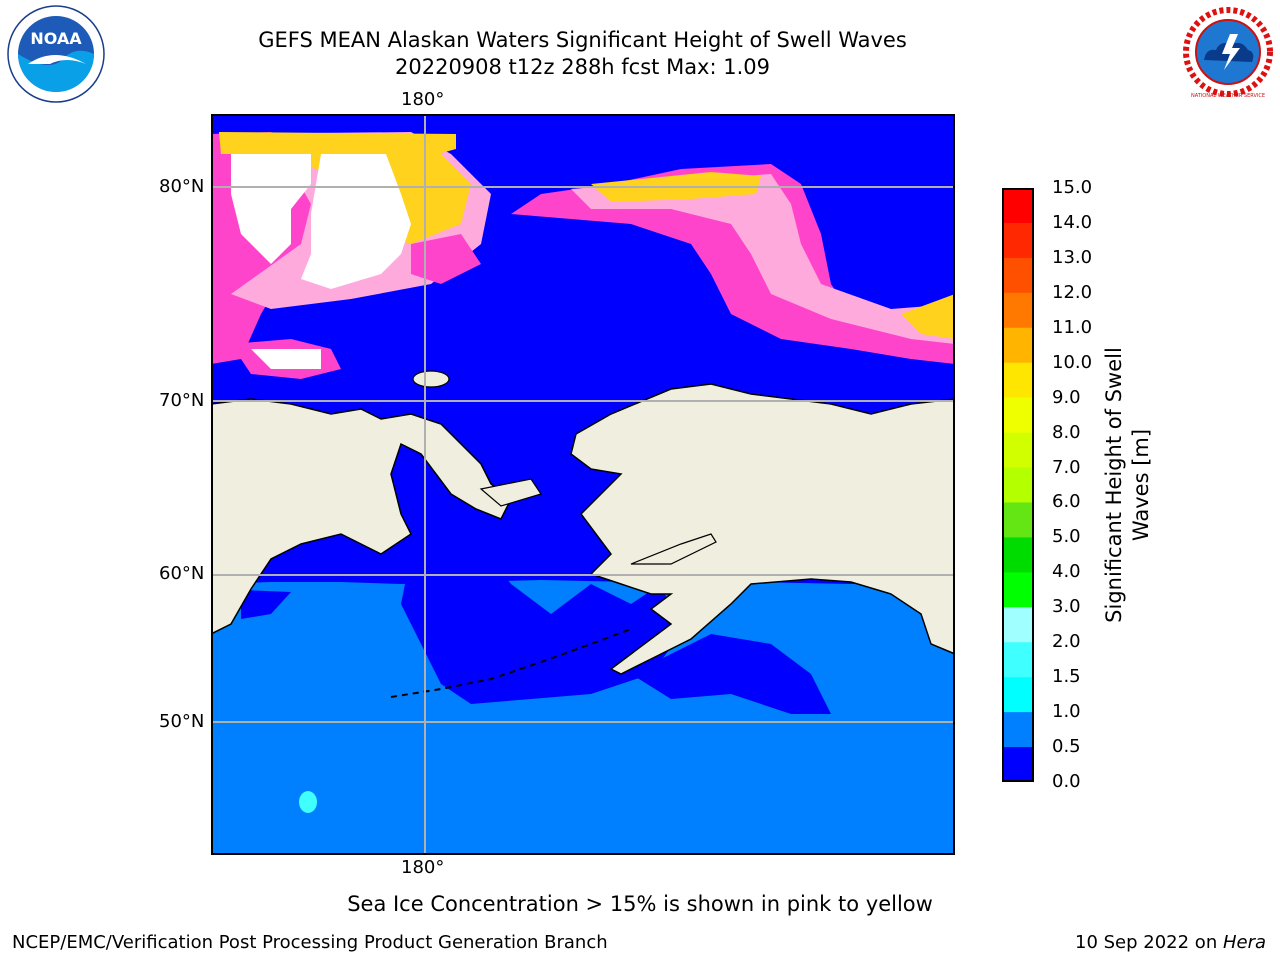 Image resolution: width=1280 pixels, height=960 pixels. What do you see at coordinates (1066, 502) in the screenshot?
I see `colorbar-tick-label: 6.0` at bounding box center [1066, 502].